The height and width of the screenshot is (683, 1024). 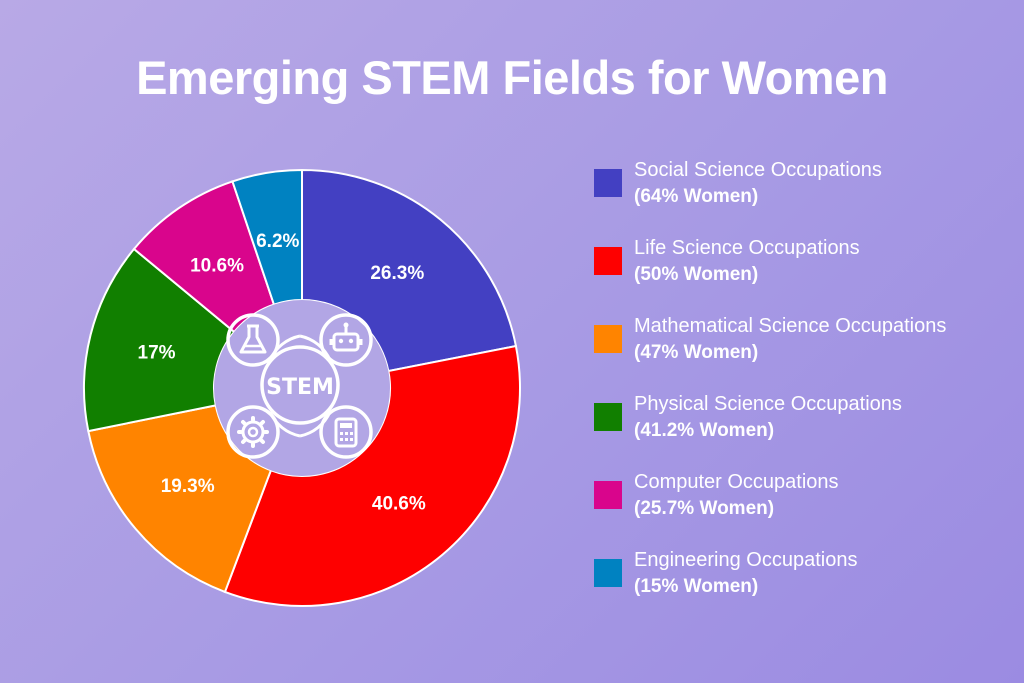 I want to click on legend-label: Computer Occupations, so click(x=736, y=482).